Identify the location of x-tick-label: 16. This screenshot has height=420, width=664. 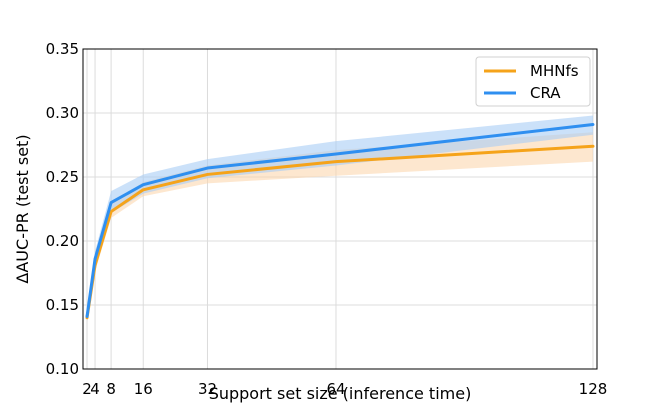
(143, 389).